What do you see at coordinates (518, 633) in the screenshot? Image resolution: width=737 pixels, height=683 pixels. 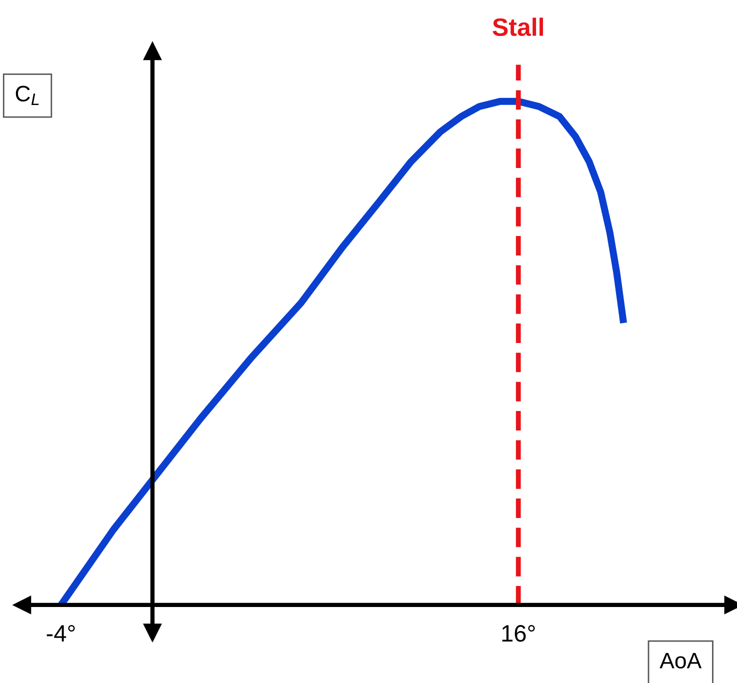 I see `x-tick-label: 16°` at bounding box center [518, 633].